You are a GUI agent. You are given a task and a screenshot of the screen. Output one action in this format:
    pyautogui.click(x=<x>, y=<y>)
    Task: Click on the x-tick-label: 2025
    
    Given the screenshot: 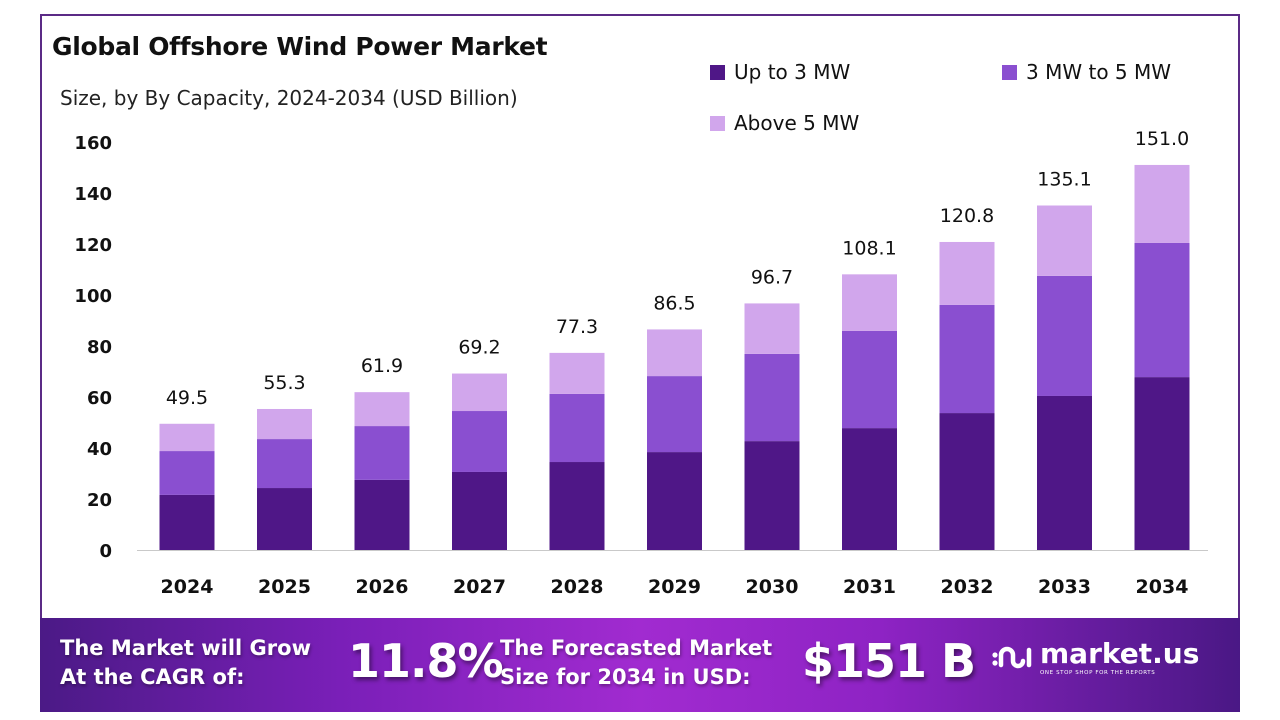 What is the action you would take?
    pyautogui.click(x=284, y=587)
    